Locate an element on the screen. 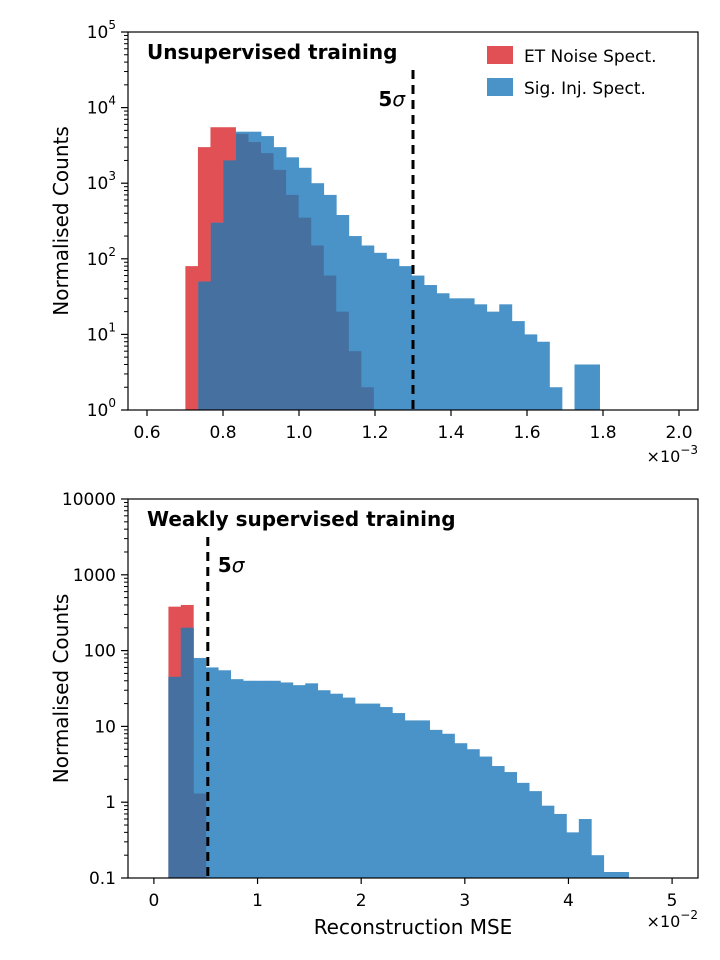  y-tick-label: 1000 is located at coordinates (94, 576).